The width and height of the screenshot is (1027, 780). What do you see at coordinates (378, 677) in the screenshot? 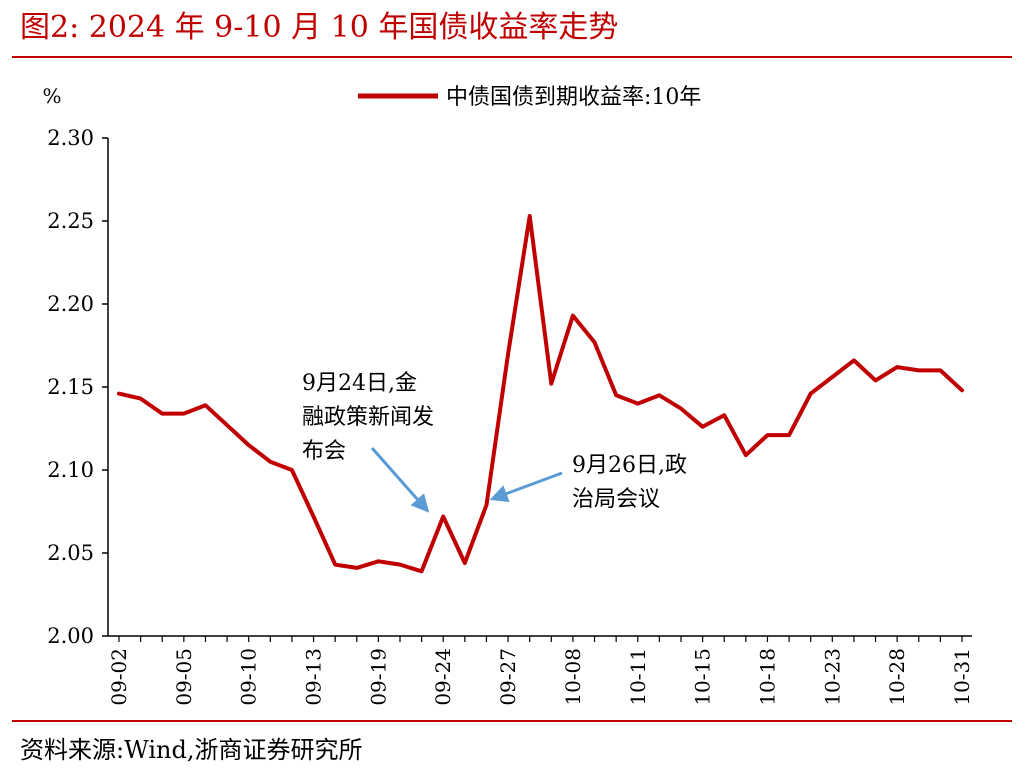
I see `x-tick-label: 09-19` at bounding box center [378, 677].